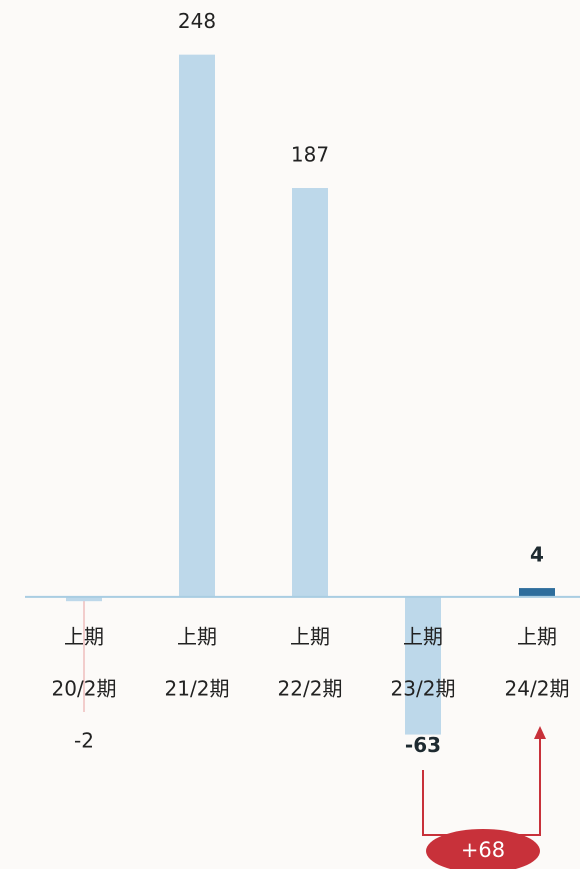  I want to click on difference-bracket: +68, so click(484, 797).